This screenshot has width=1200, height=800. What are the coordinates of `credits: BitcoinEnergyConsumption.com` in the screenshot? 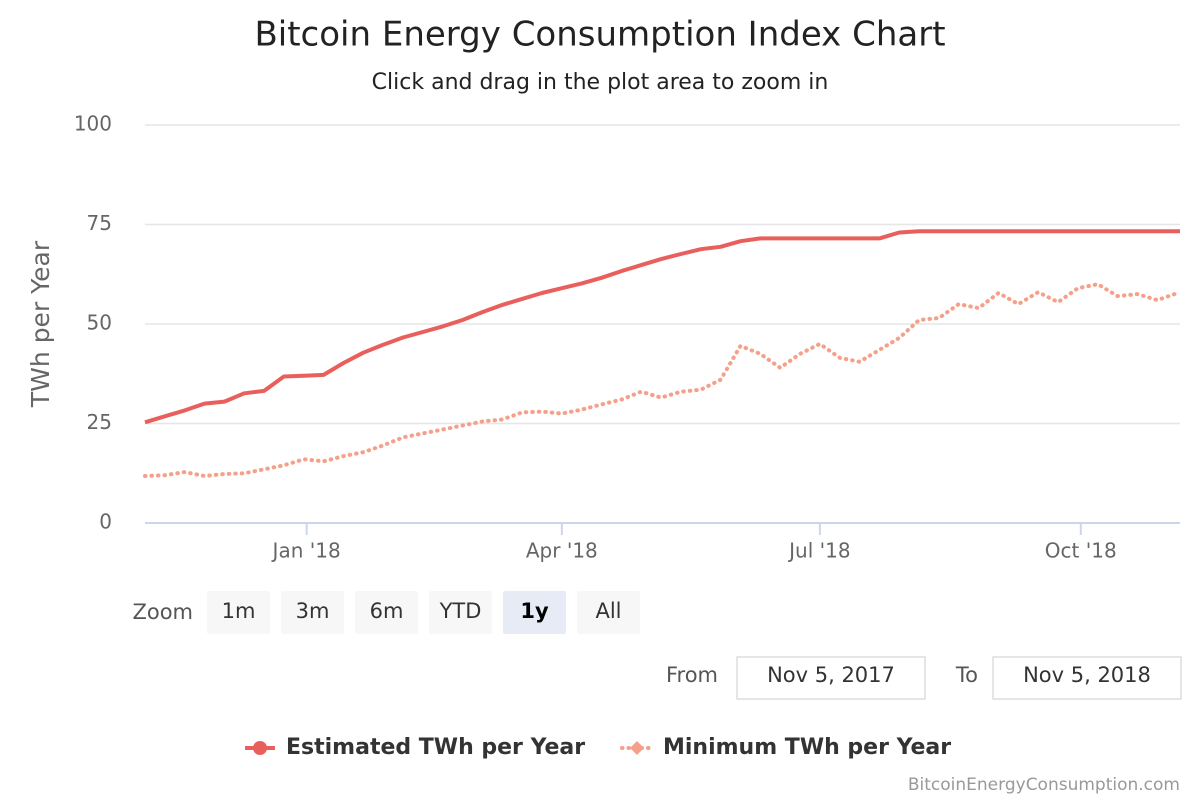 It's located at (1044, 785).